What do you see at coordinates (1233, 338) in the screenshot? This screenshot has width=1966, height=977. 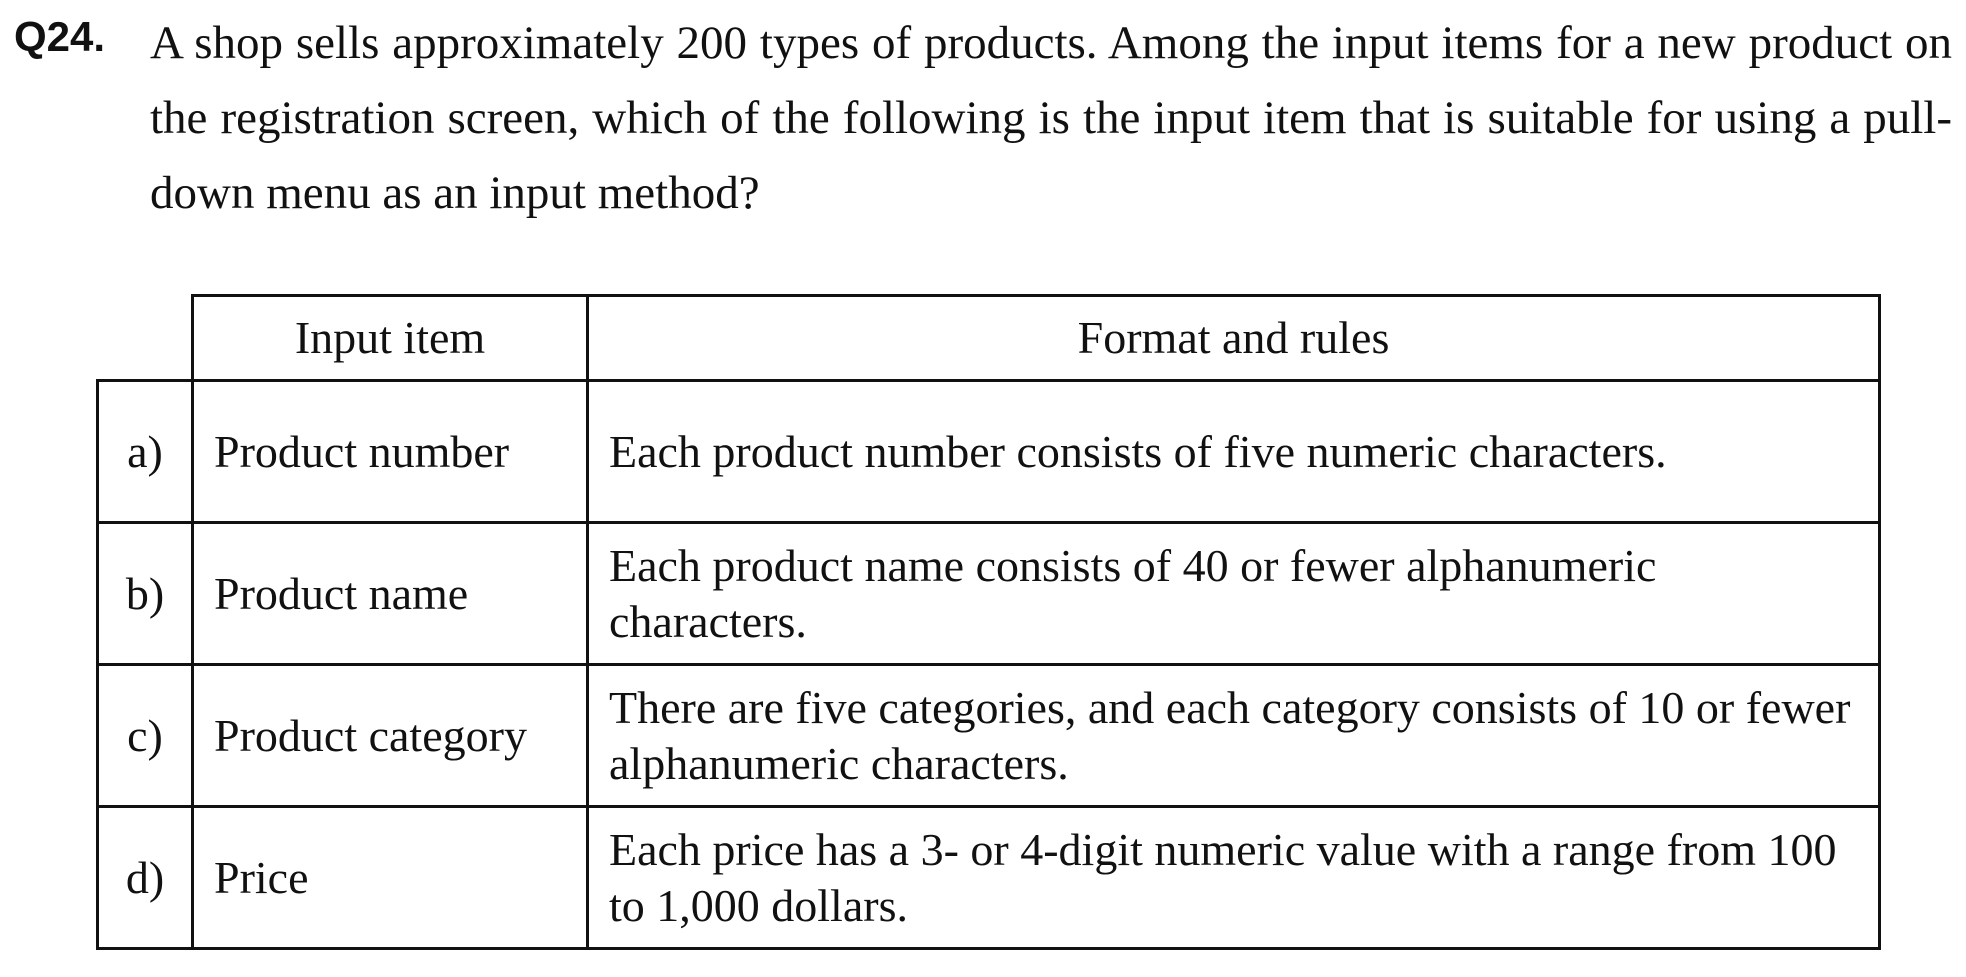 I see `header-format-rules: Format and rules` at bounding box center [1233, 338].